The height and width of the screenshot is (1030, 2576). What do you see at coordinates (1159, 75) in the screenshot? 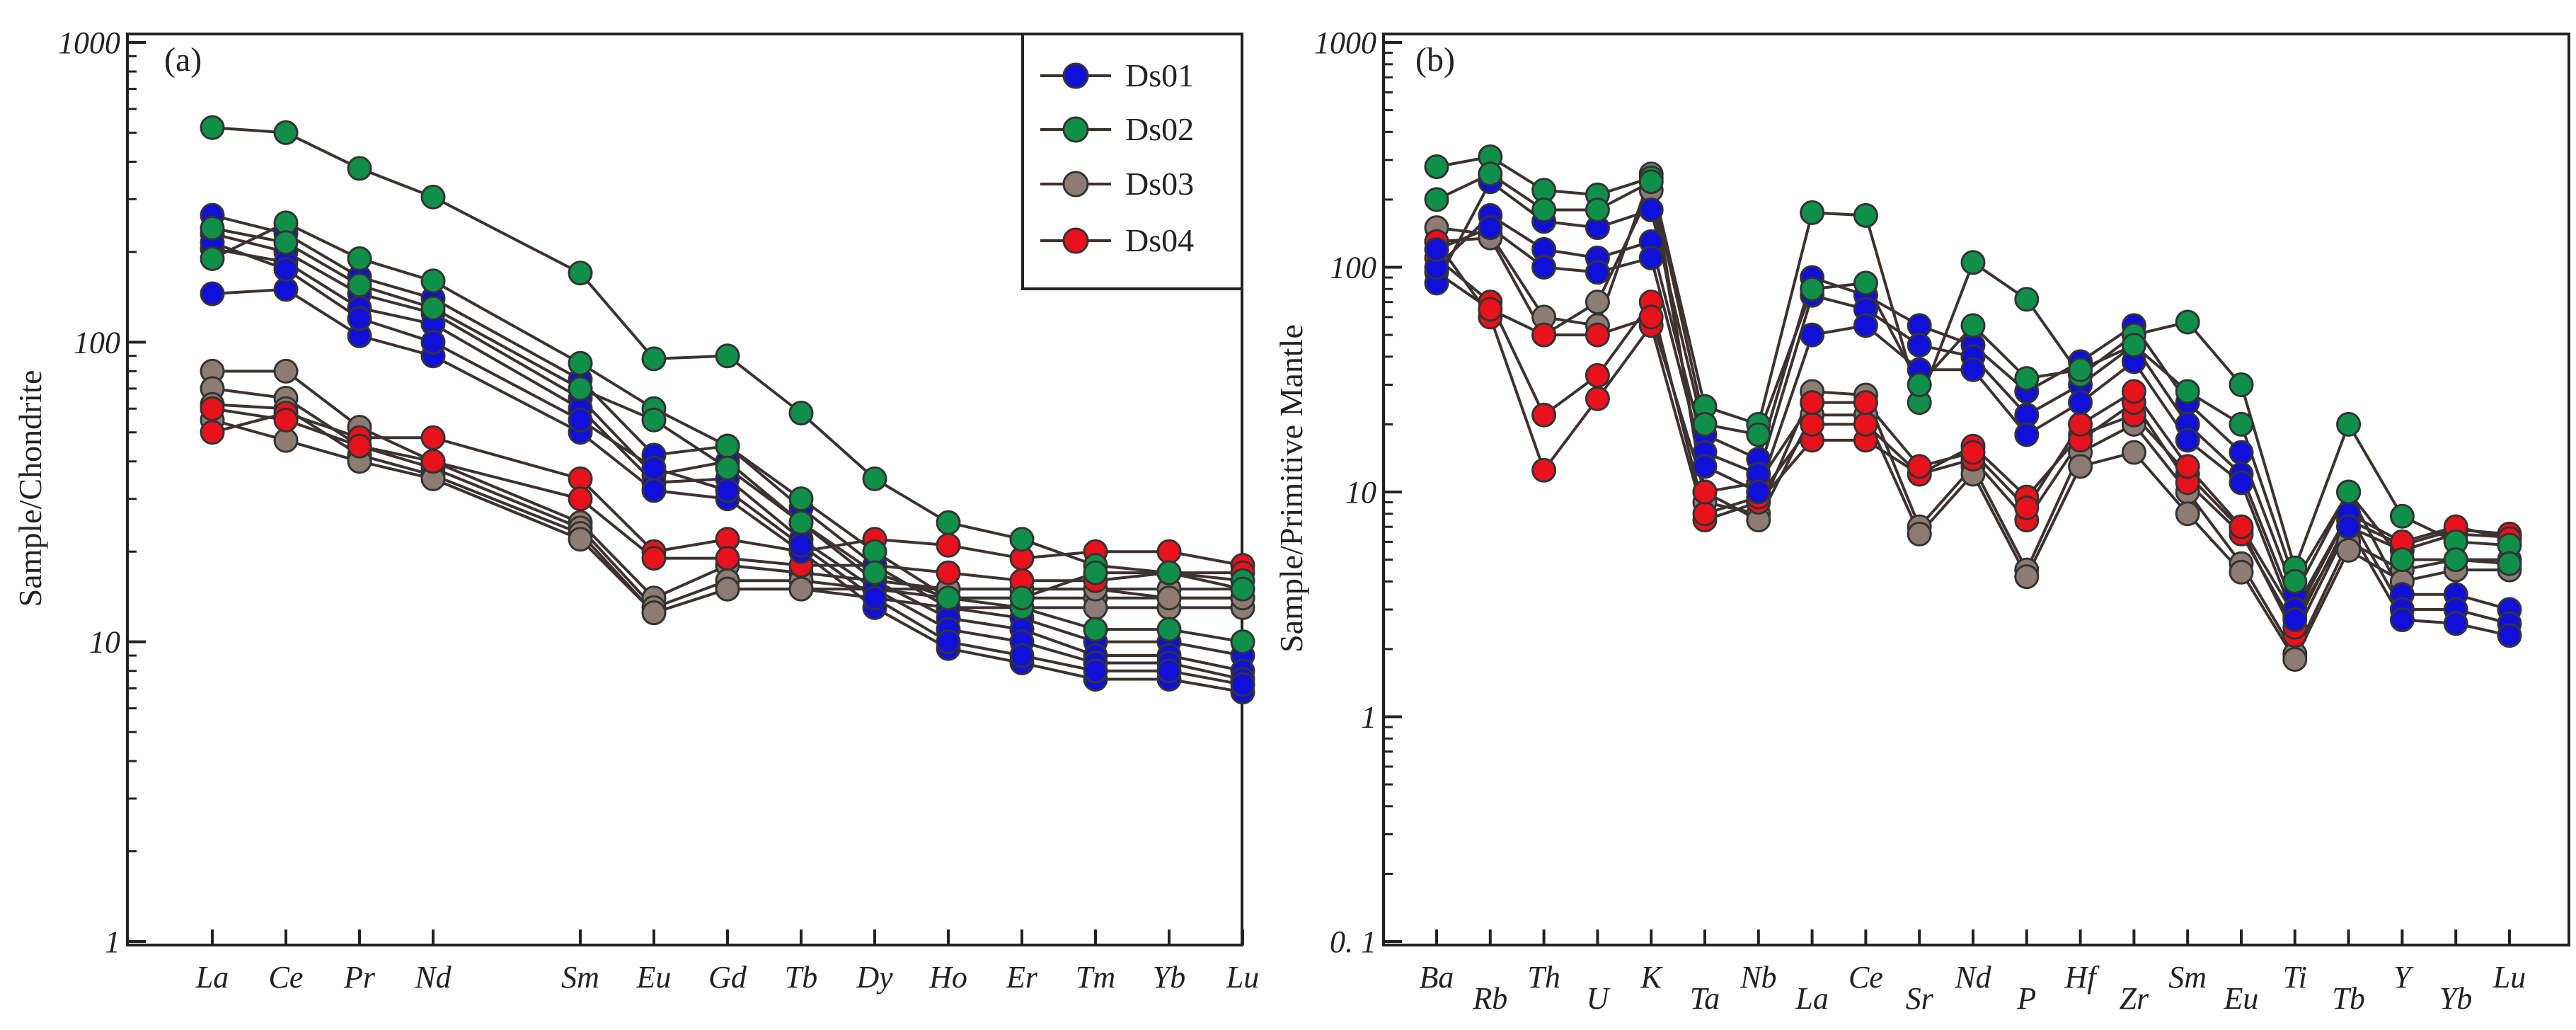
I see `legend-label-ds01: Ds01` at bounding box center [1159, 75].